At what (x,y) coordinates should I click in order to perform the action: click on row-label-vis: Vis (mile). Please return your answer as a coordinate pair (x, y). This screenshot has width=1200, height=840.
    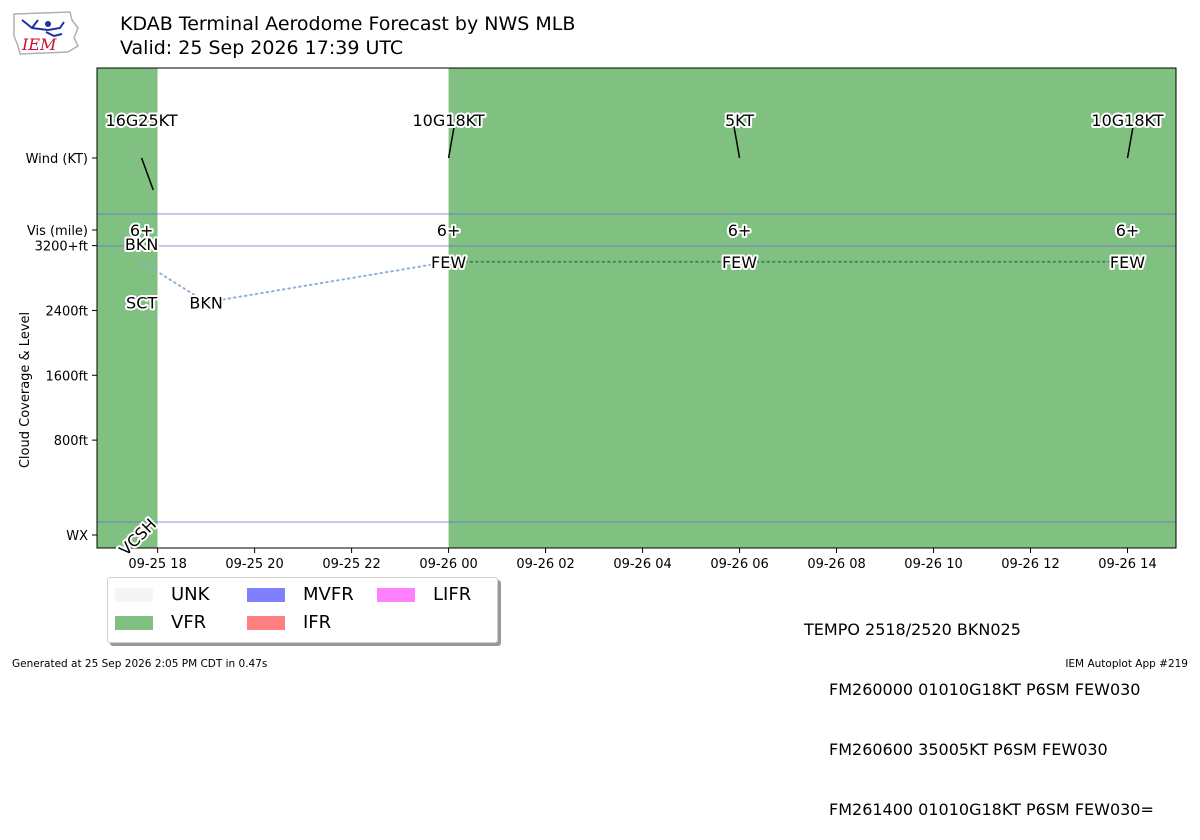
    Looking at the image, I should click on (57, 231).